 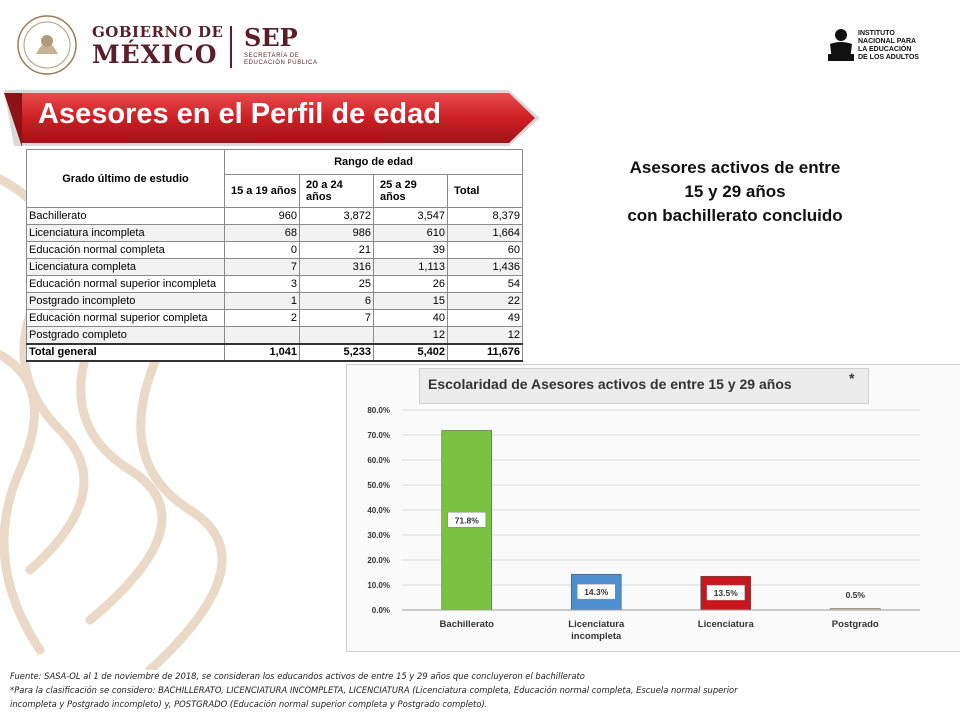 I want to click on table-total-cell: 5,233, so click(x=336, y=352).